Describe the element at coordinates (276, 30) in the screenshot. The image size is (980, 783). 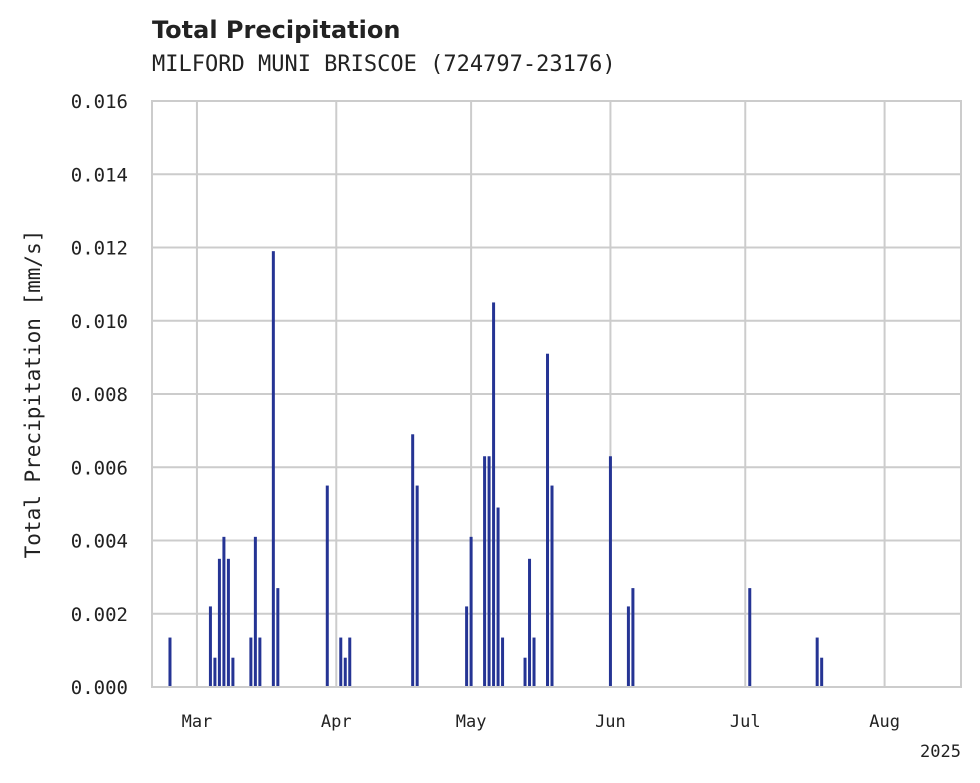
I see `chart-title: Total Precipitation` at that location.